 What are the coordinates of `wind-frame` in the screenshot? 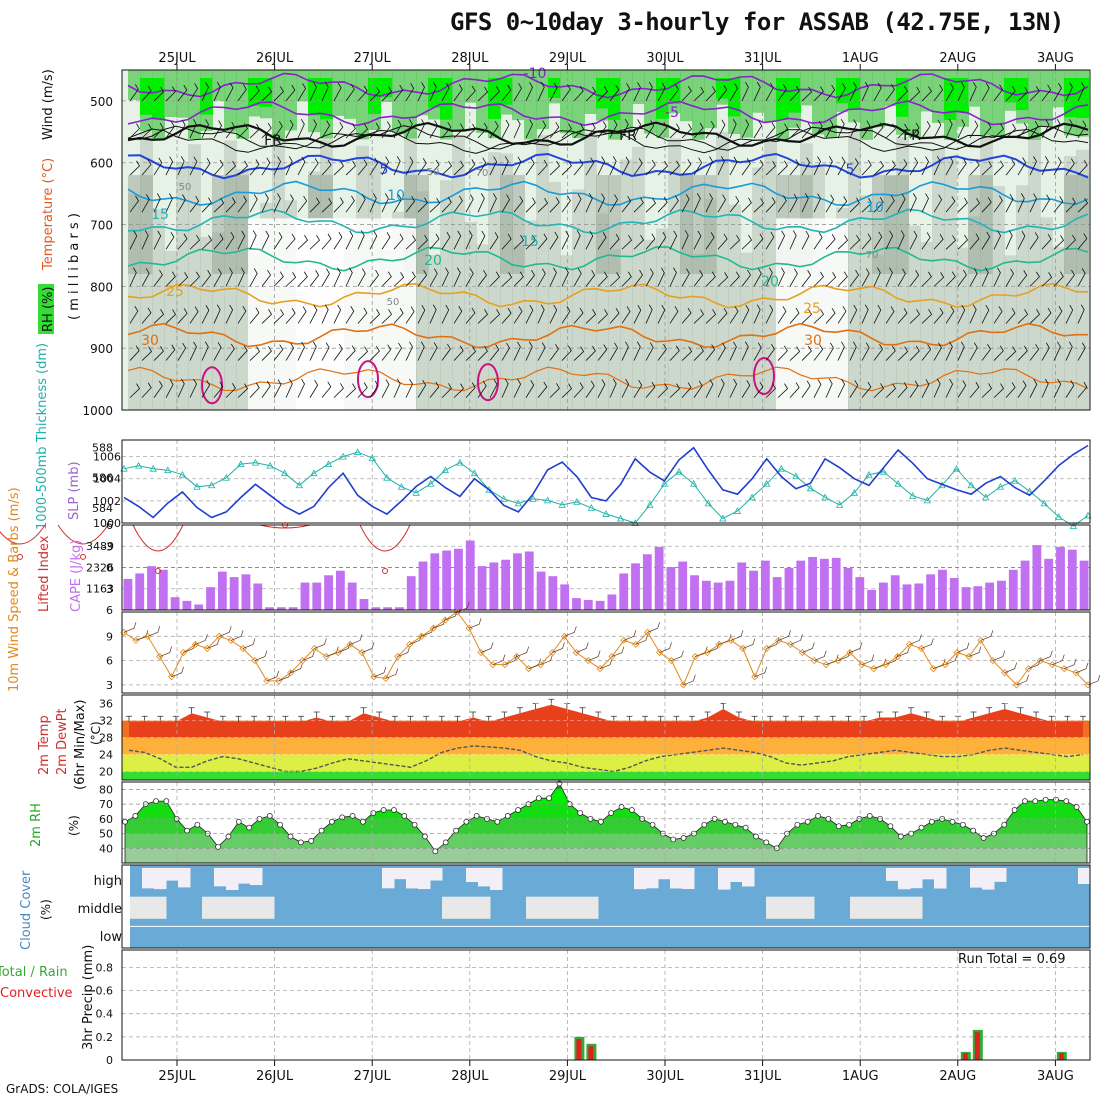 It's located at (606, 652).